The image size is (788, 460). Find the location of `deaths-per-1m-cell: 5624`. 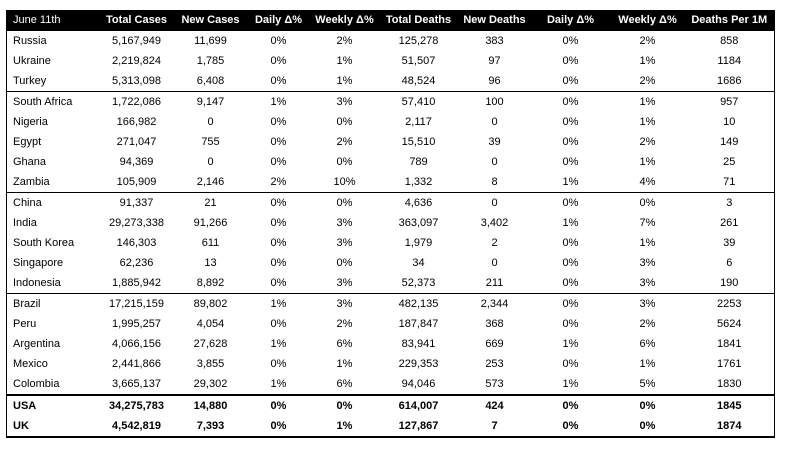

deaths-per-1m-cell: 5624 is located at coordinates (729, 324).